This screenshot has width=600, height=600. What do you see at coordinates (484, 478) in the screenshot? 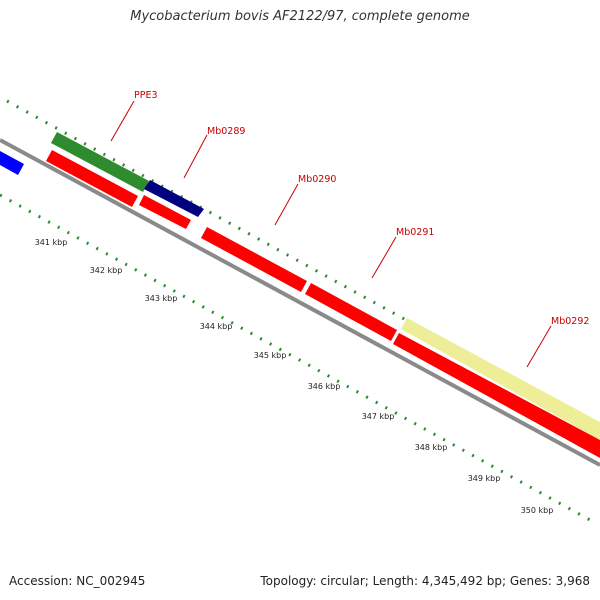
I see `kbp-label-349: 349 kbp` at bounding box center [484, 478].